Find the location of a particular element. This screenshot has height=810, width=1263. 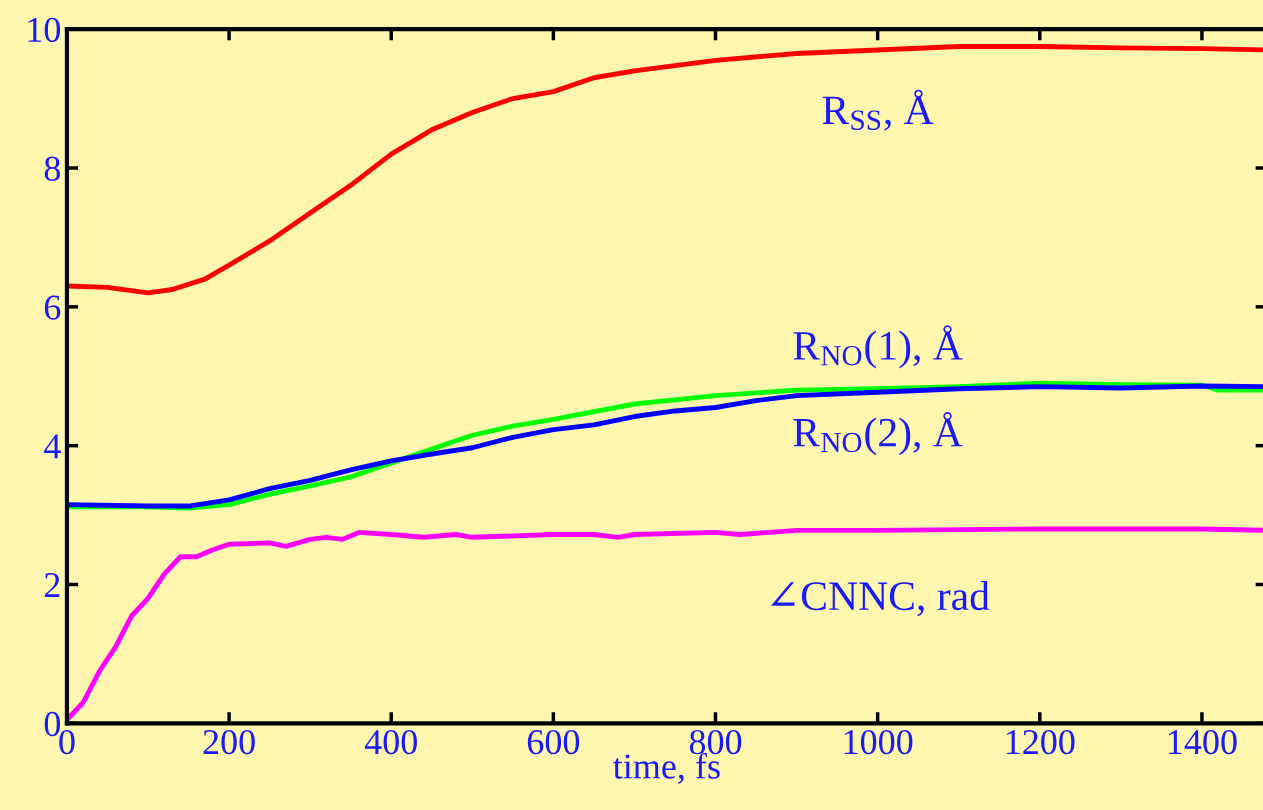

x-tick-label: 200 is located at coordinates (229, 742).